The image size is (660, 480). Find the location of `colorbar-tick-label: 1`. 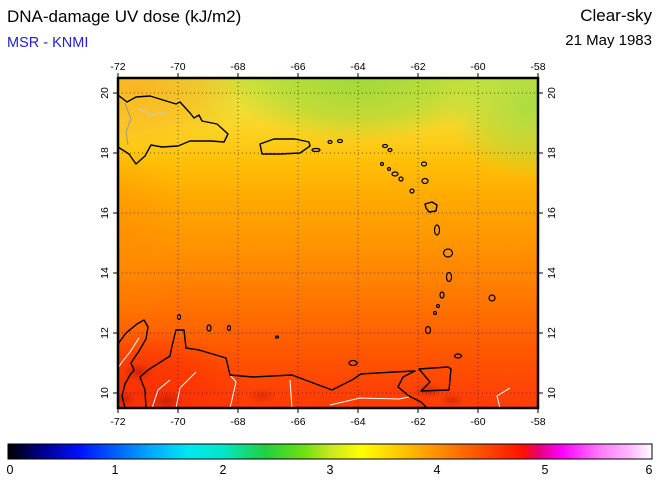

colorbar-tick-label: 1 is located at coordinates (115, 470).